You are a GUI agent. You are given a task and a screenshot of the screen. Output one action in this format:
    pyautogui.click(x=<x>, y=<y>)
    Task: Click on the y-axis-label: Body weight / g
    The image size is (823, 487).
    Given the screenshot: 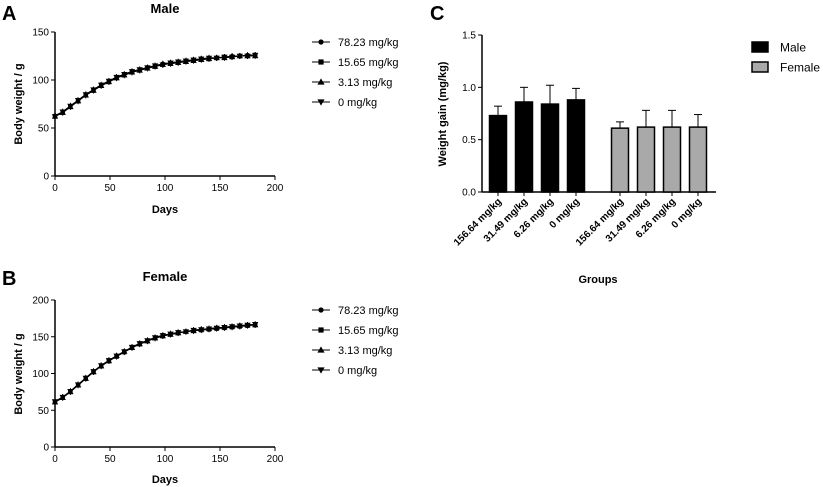 What is the action you would take?
    pyautogui.click(x=19, y=373)
    